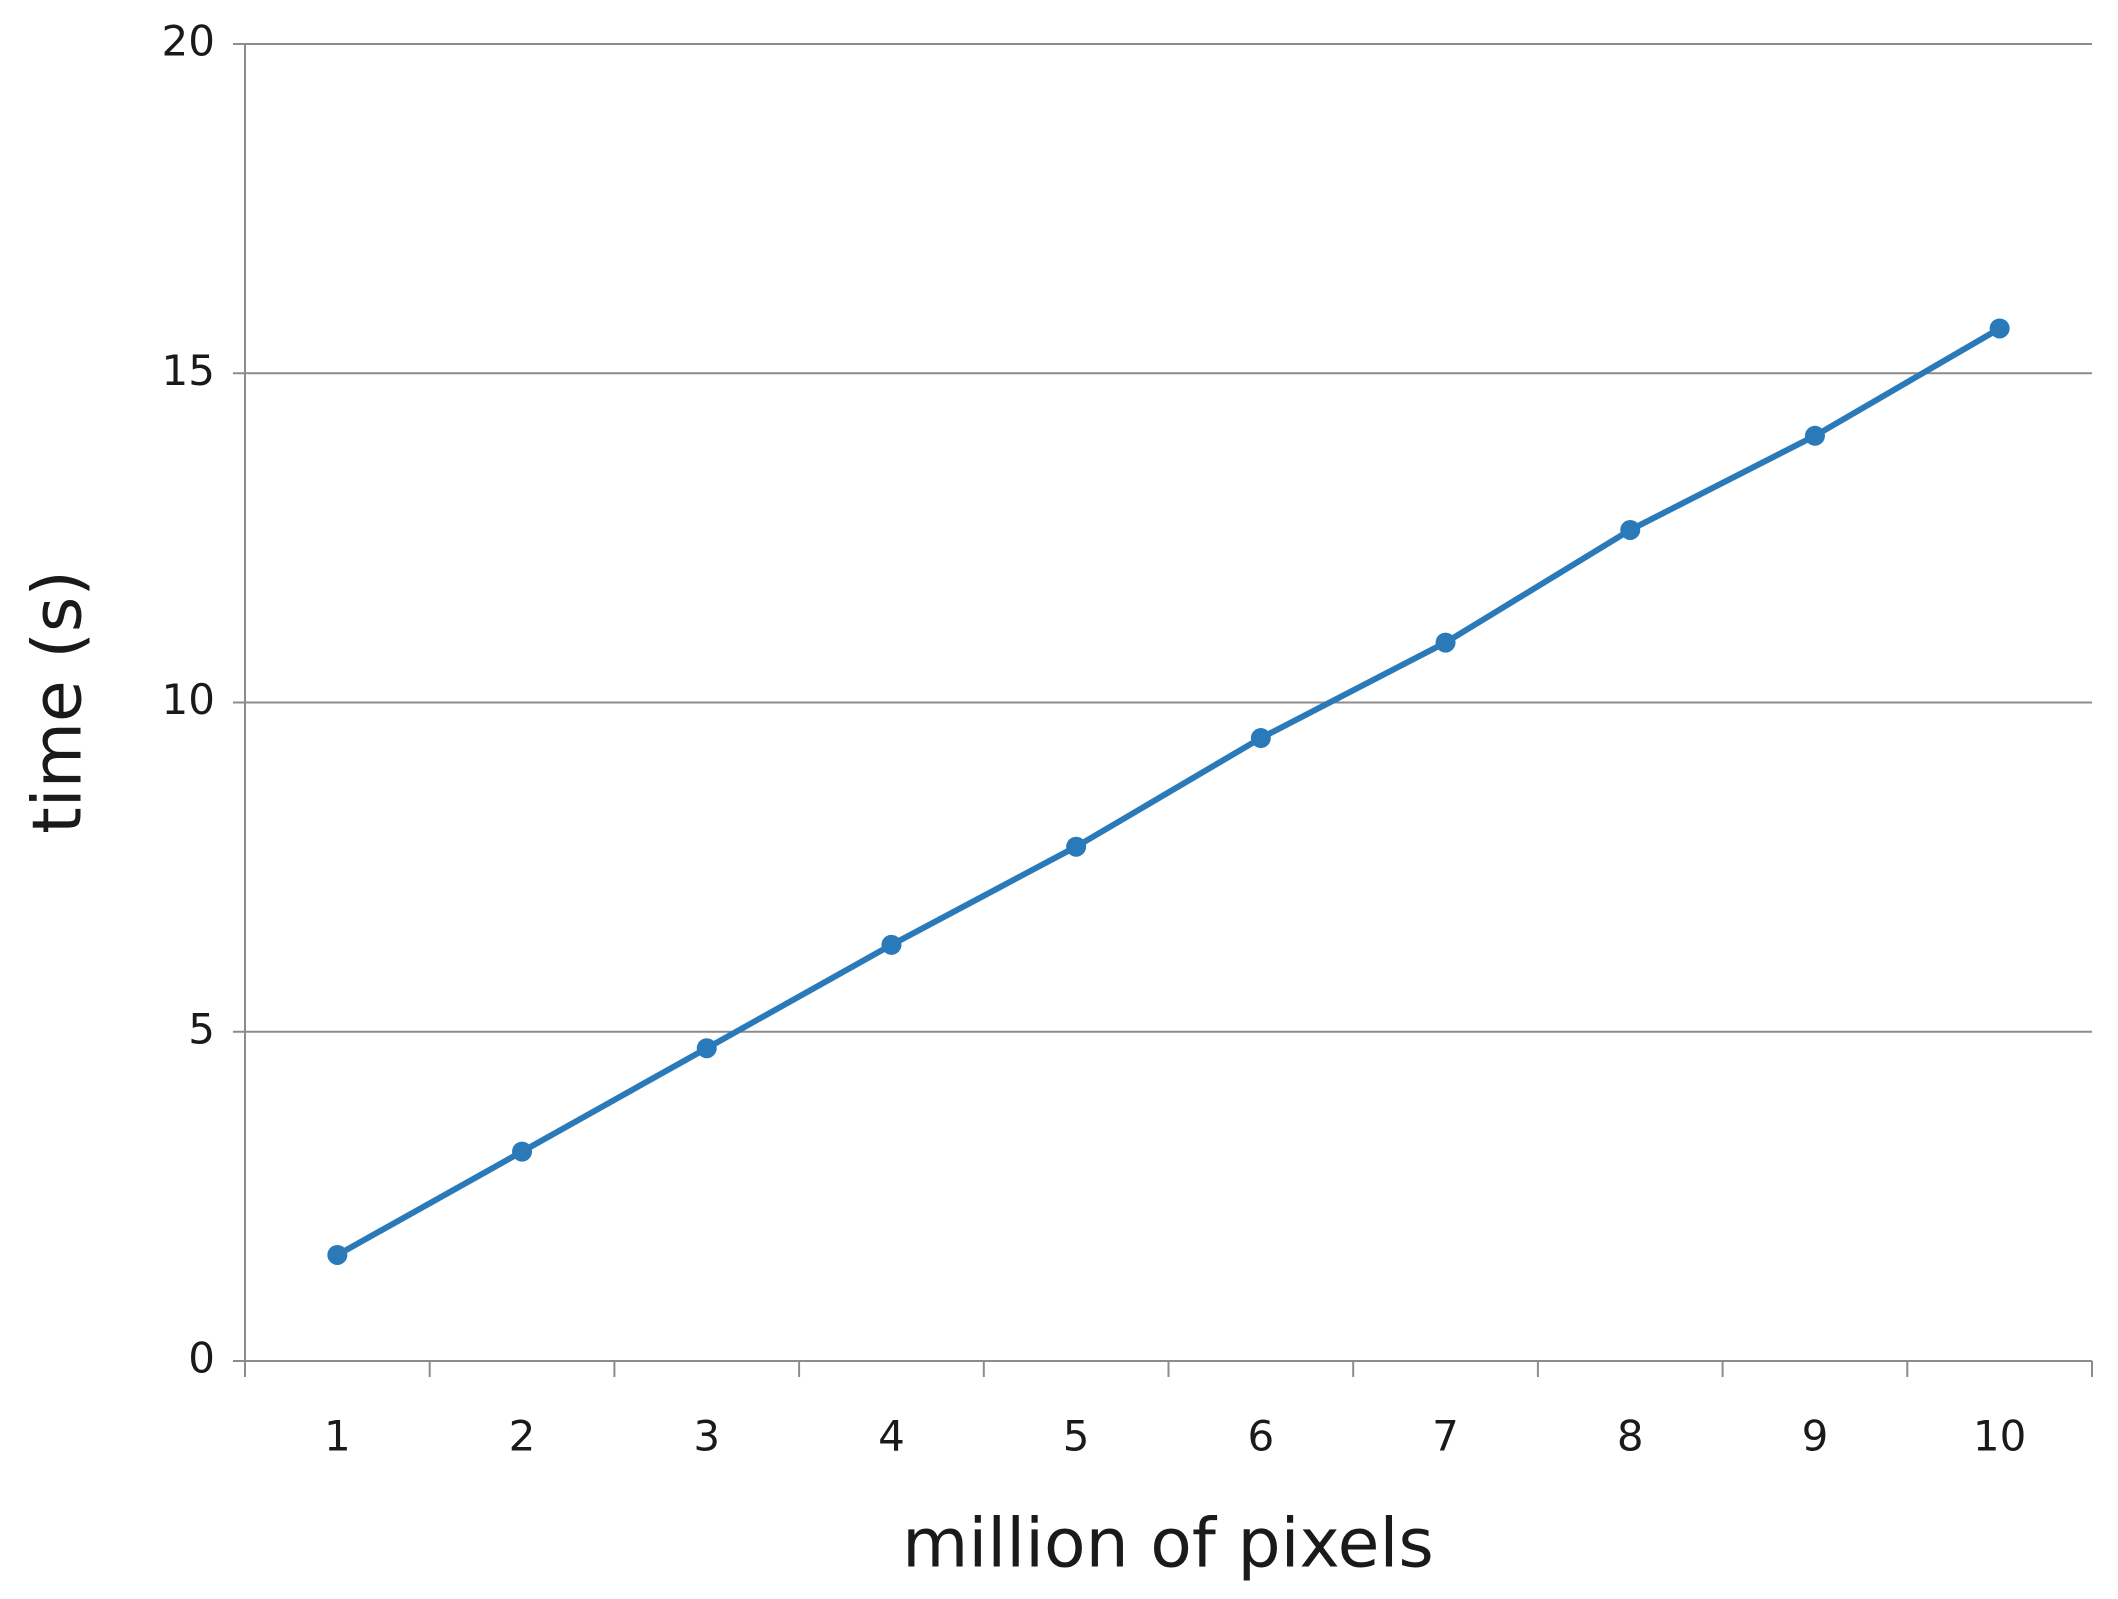 The width and height of the screenshot is (2118, 1599). What do you see at coordinates (58, 702) in the screenshot?
I see `y-axis-title: time (s)` at bounding box center [58, 702].